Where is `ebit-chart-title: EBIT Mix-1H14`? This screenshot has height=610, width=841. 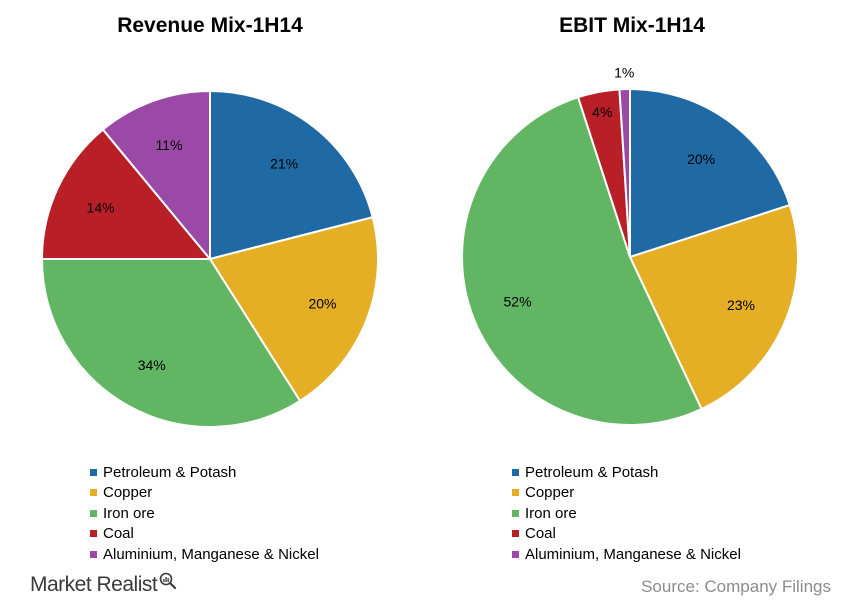 ebit-chart-title: EBIT Mix-1H14 is located at coordinates (632, 25).